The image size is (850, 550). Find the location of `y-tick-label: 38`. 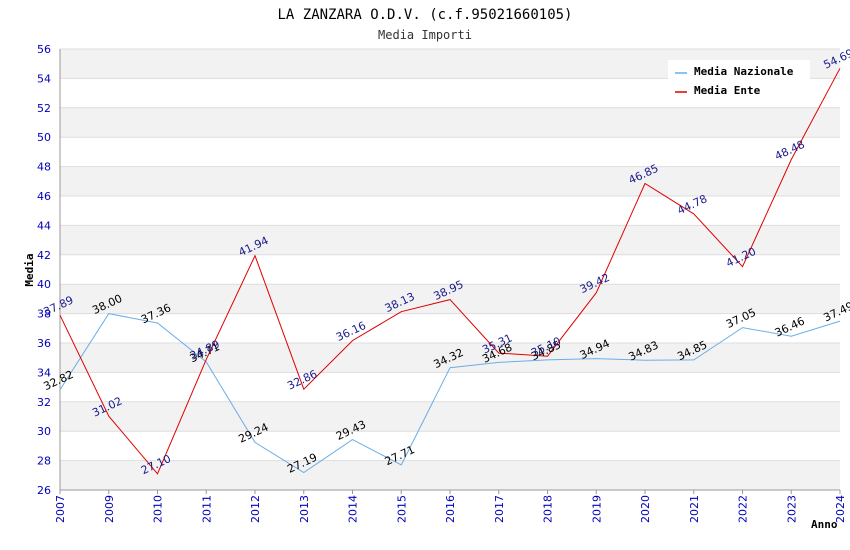

y-tick-label: 38 is located at coordinates (44, 314).